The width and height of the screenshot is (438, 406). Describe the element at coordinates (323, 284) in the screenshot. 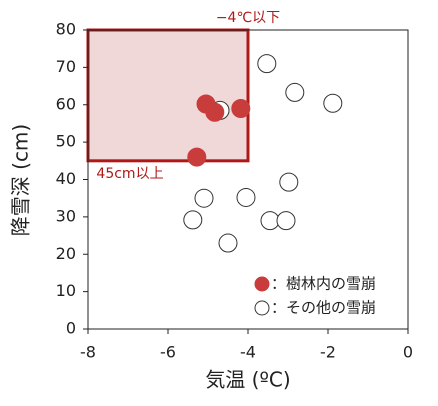

I see `legend-label: ：樹林内の雪崩` at that location.